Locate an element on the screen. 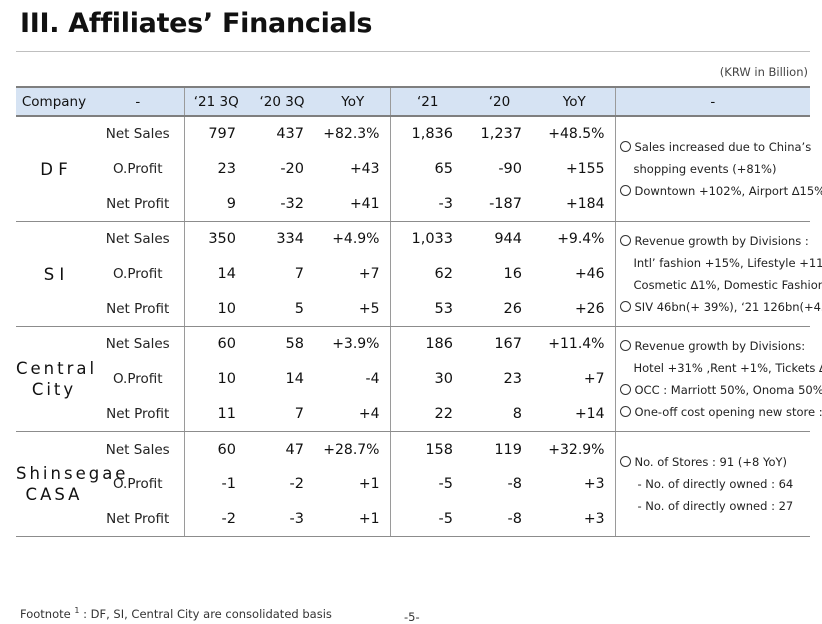  note-line: SIV 46bn(+ 39%), ‘21 126bn(+45%) is located at coordinates (720, 307).